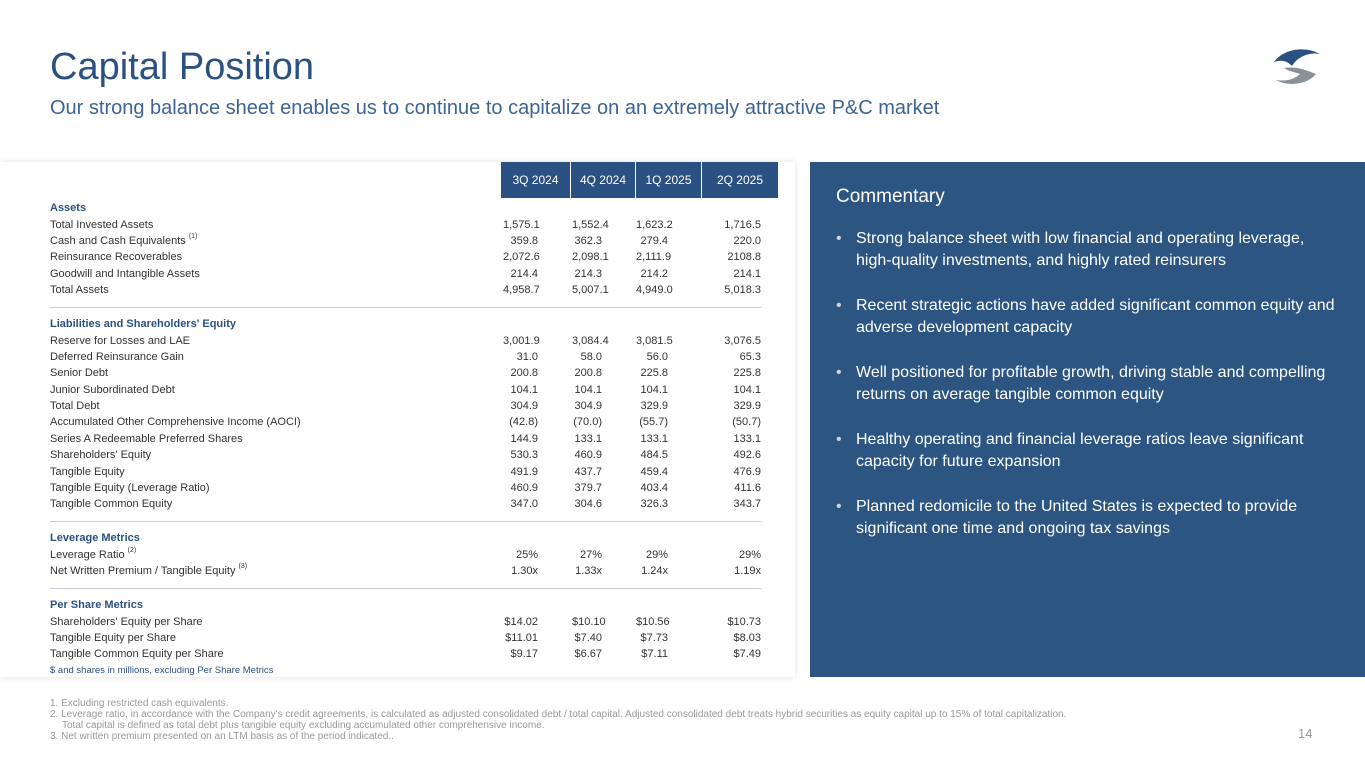 Image resolution: width=1365 pixels, height=768 pixels. Describe the element at coordinates (111, 504) in the screenshot. I see `row-label-text: Tangible Common Equity` at that location.